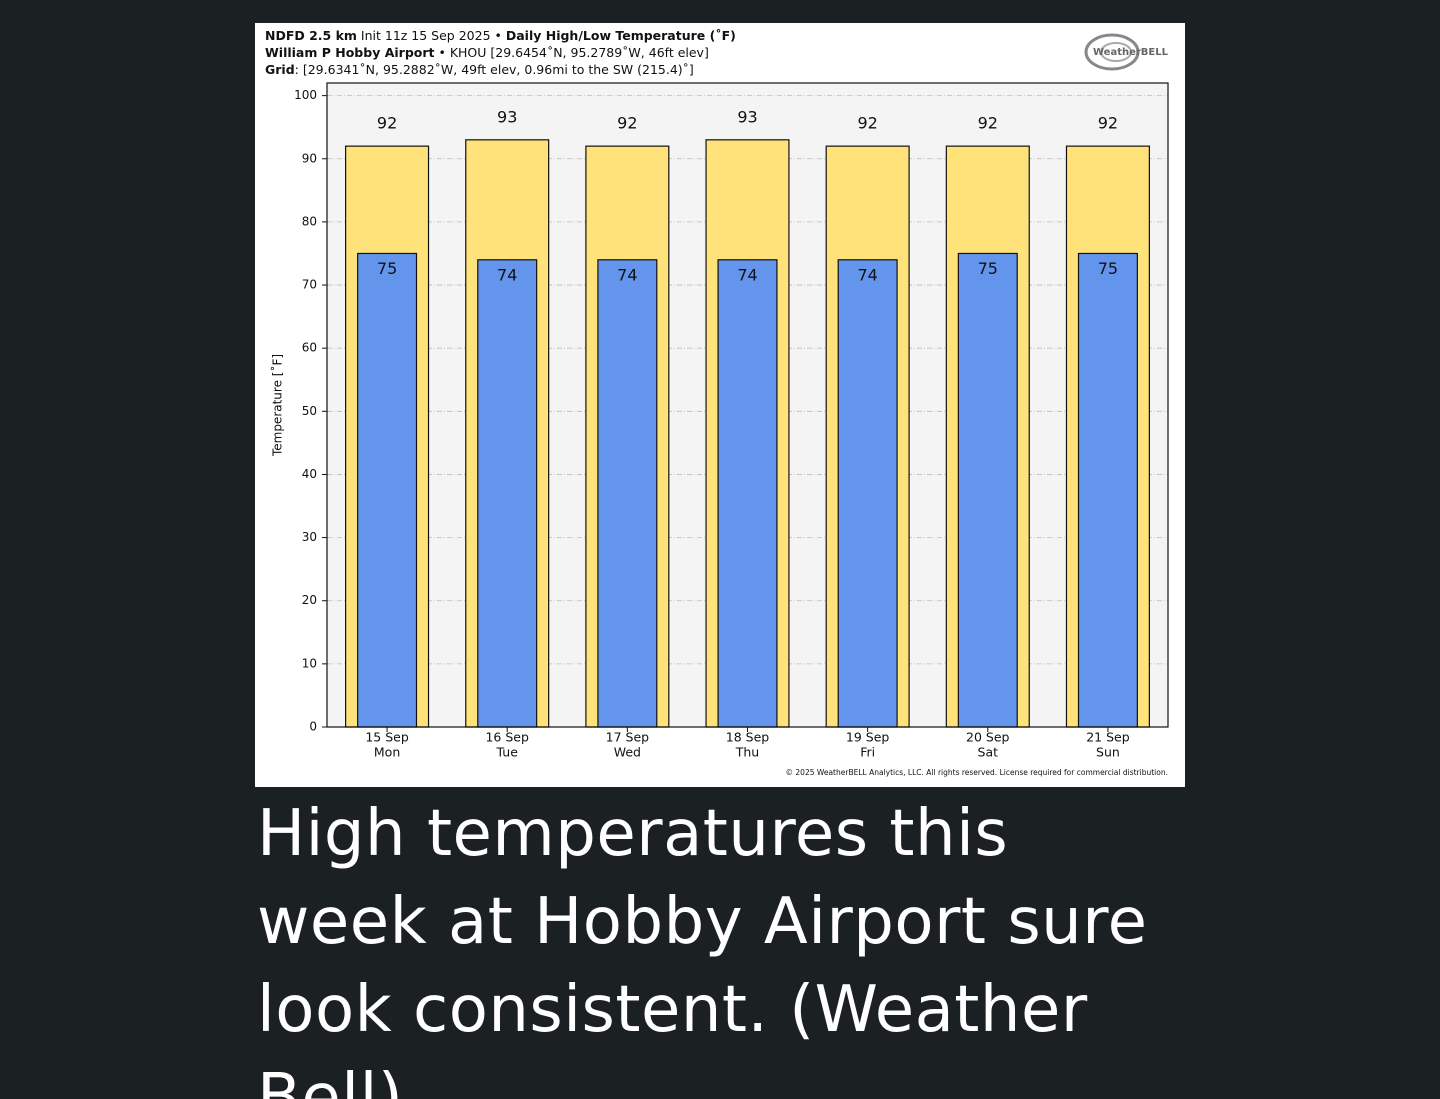  Describe the element at coordinates (309, 158) in the screenshot. I see `y-tick-label: 90` at that location.